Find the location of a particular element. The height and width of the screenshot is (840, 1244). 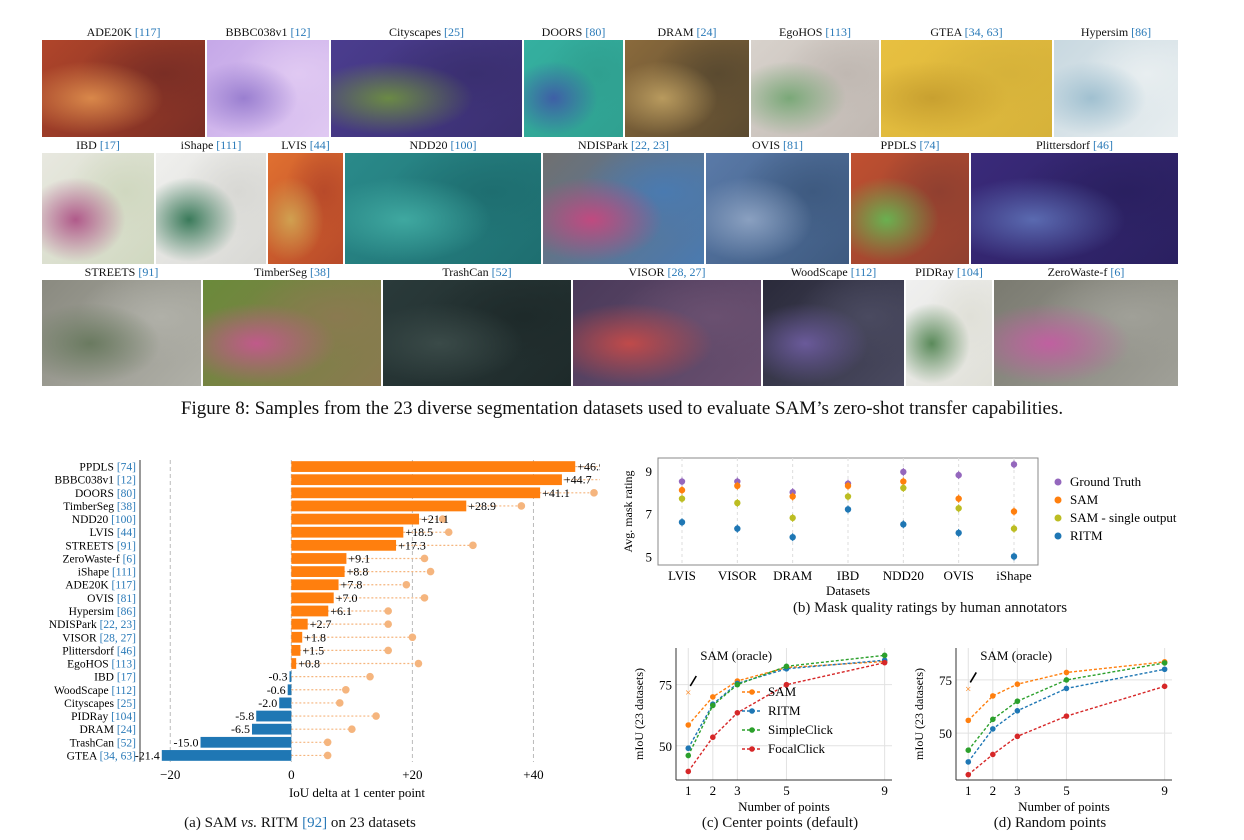

chart-a-xtick-label: −20 is located at coordinates (170, 774).